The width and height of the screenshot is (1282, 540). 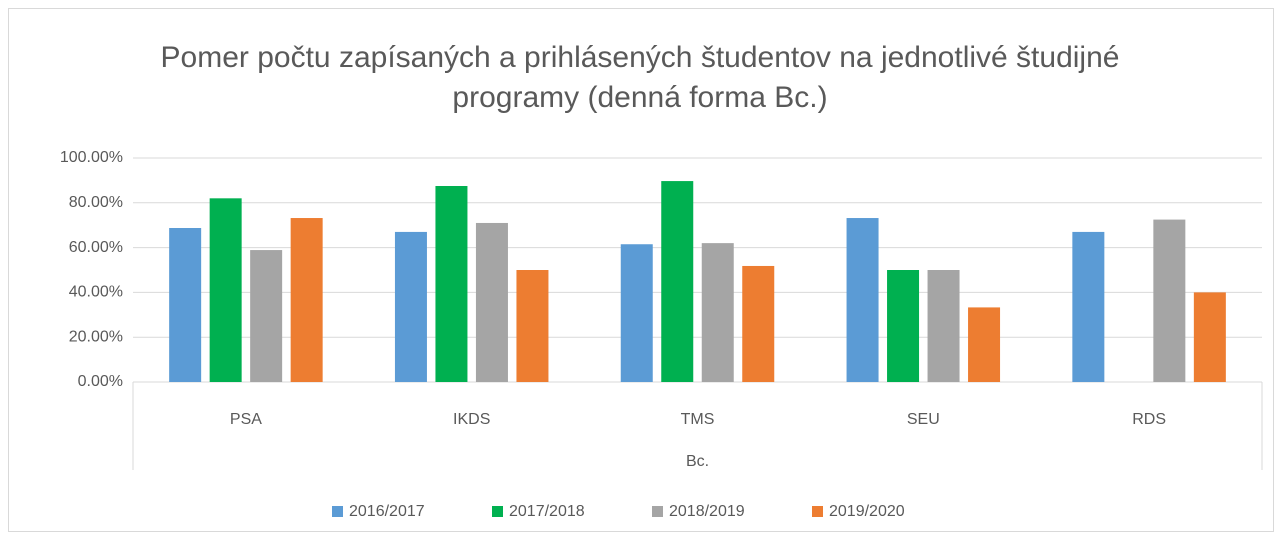 I want to click on group-label: Bc., so click(x=697, y=461).